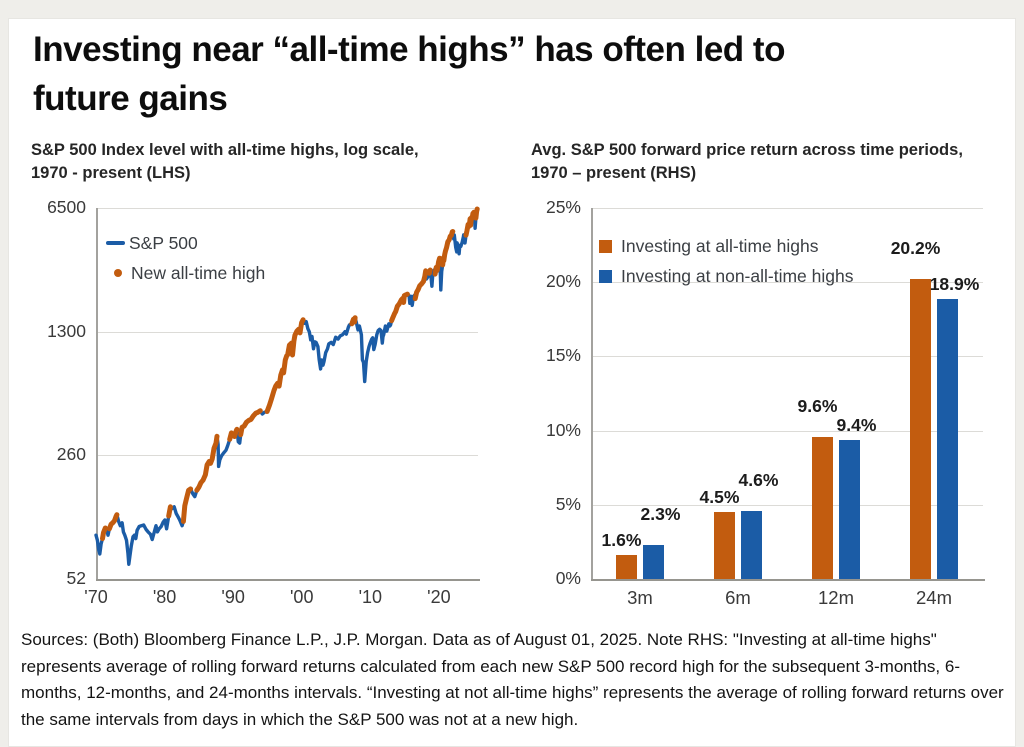 This screenshot has width=1024, height=747. I want to click on line-chart-legend: S&P 500 New all-time high, so click(185, 258).